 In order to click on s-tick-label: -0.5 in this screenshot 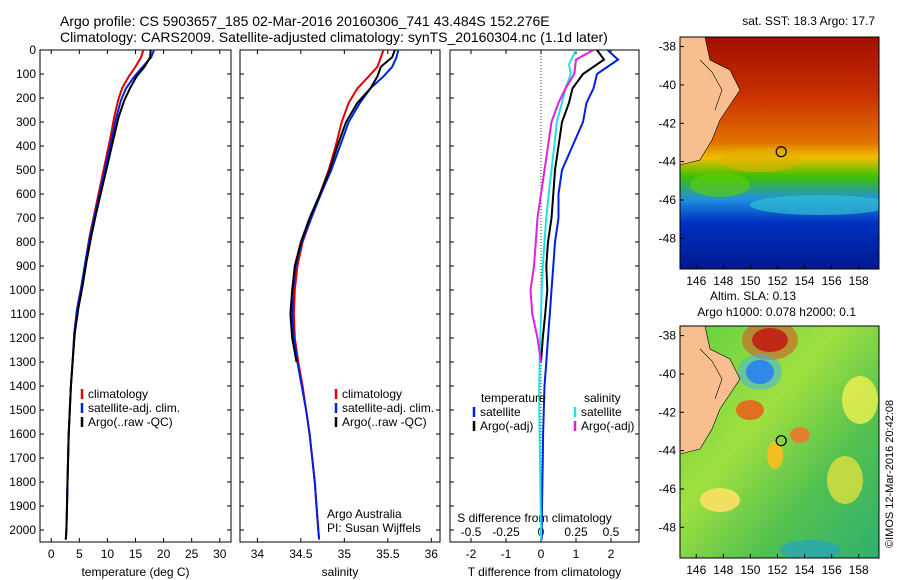, I will do `click(471, 532)`.